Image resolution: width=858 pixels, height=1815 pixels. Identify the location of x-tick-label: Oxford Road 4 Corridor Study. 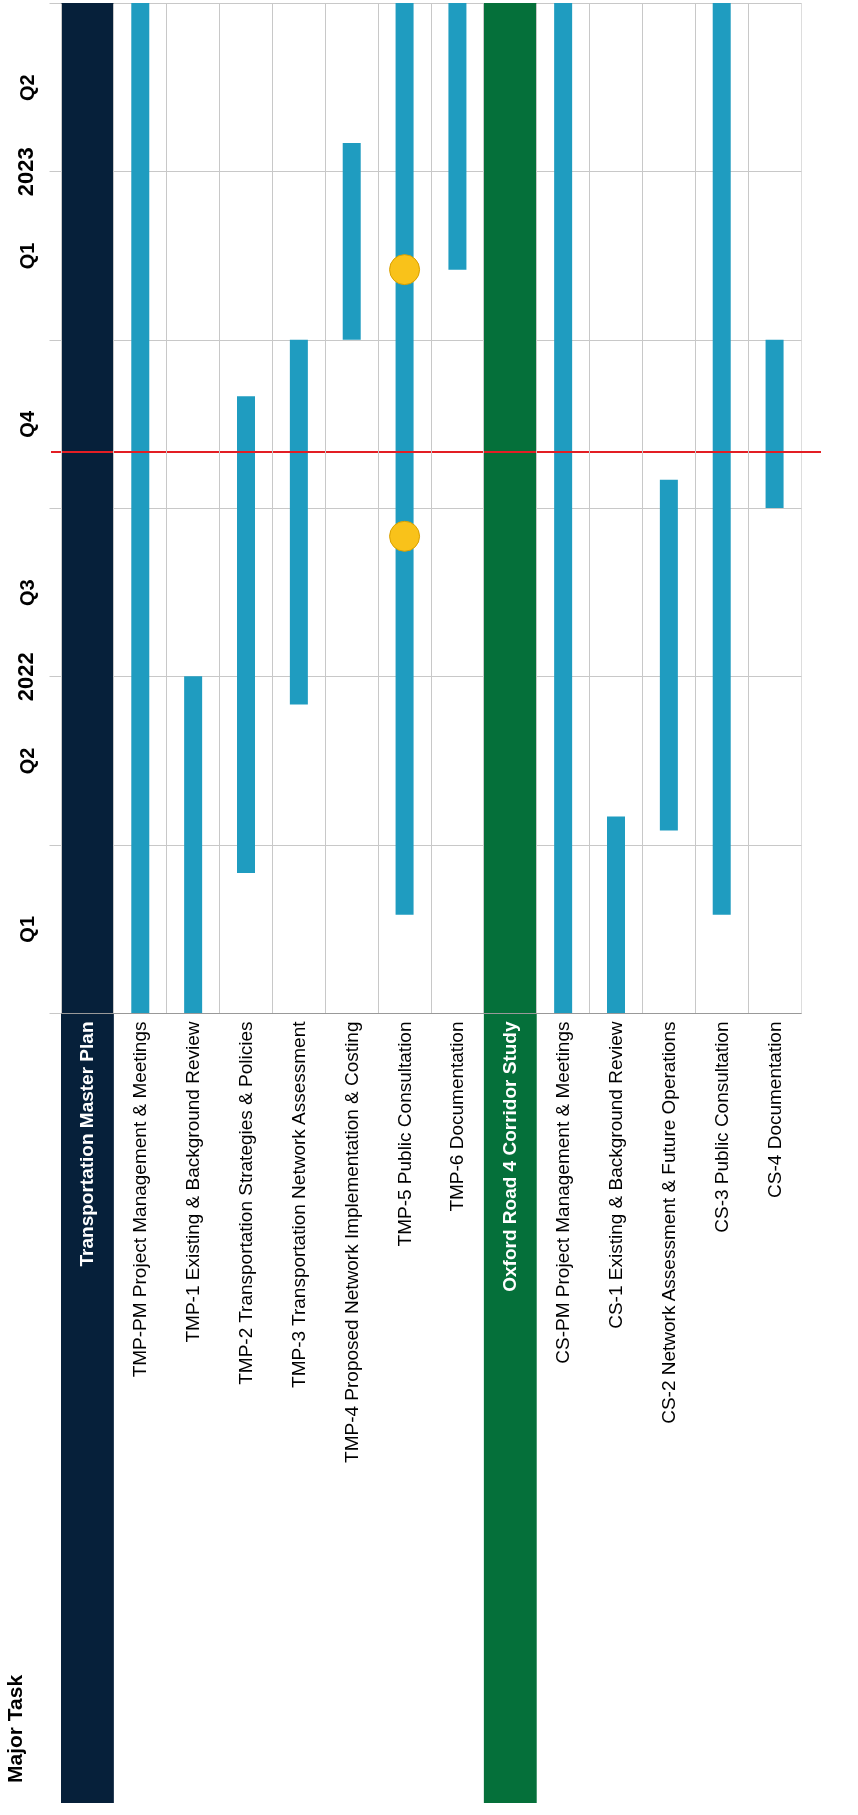
(510, 1156).